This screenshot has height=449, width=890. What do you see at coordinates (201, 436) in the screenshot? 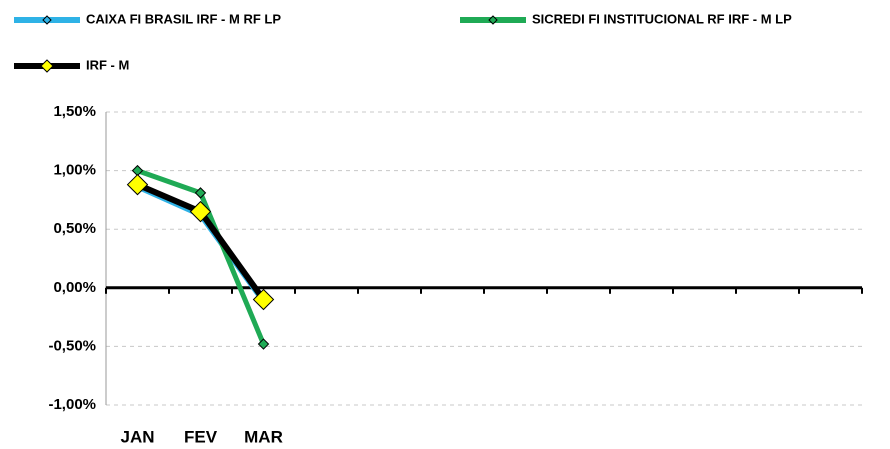
I see `x-tick-label: FEV` at bounding box center [201, 436].